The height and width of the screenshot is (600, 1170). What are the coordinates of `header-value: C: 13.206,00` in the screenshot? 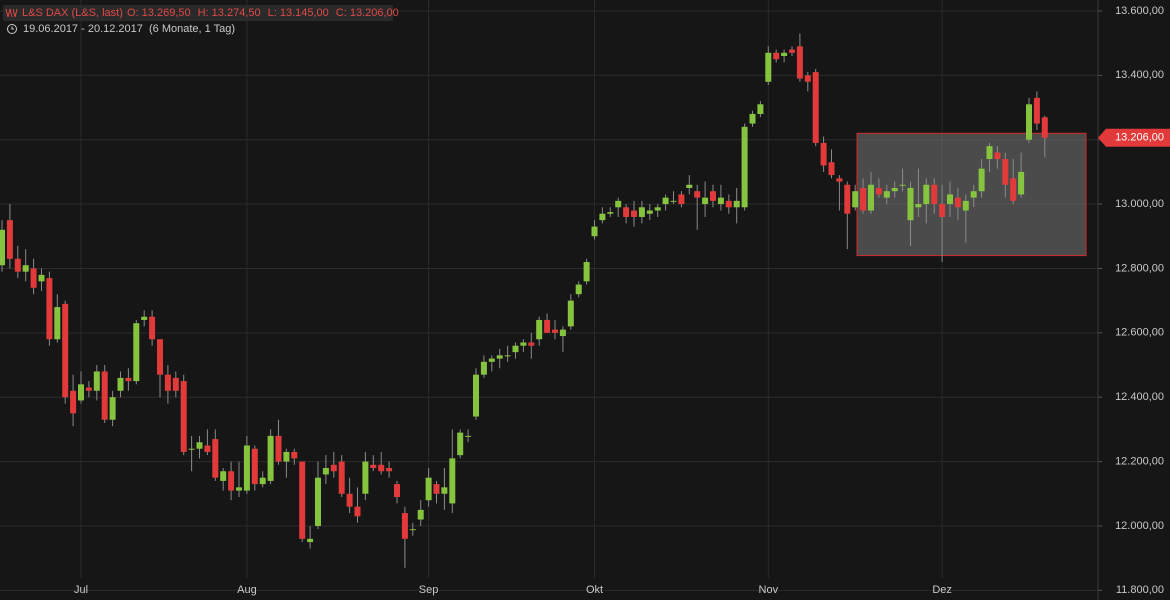 It's located at (367, 13).